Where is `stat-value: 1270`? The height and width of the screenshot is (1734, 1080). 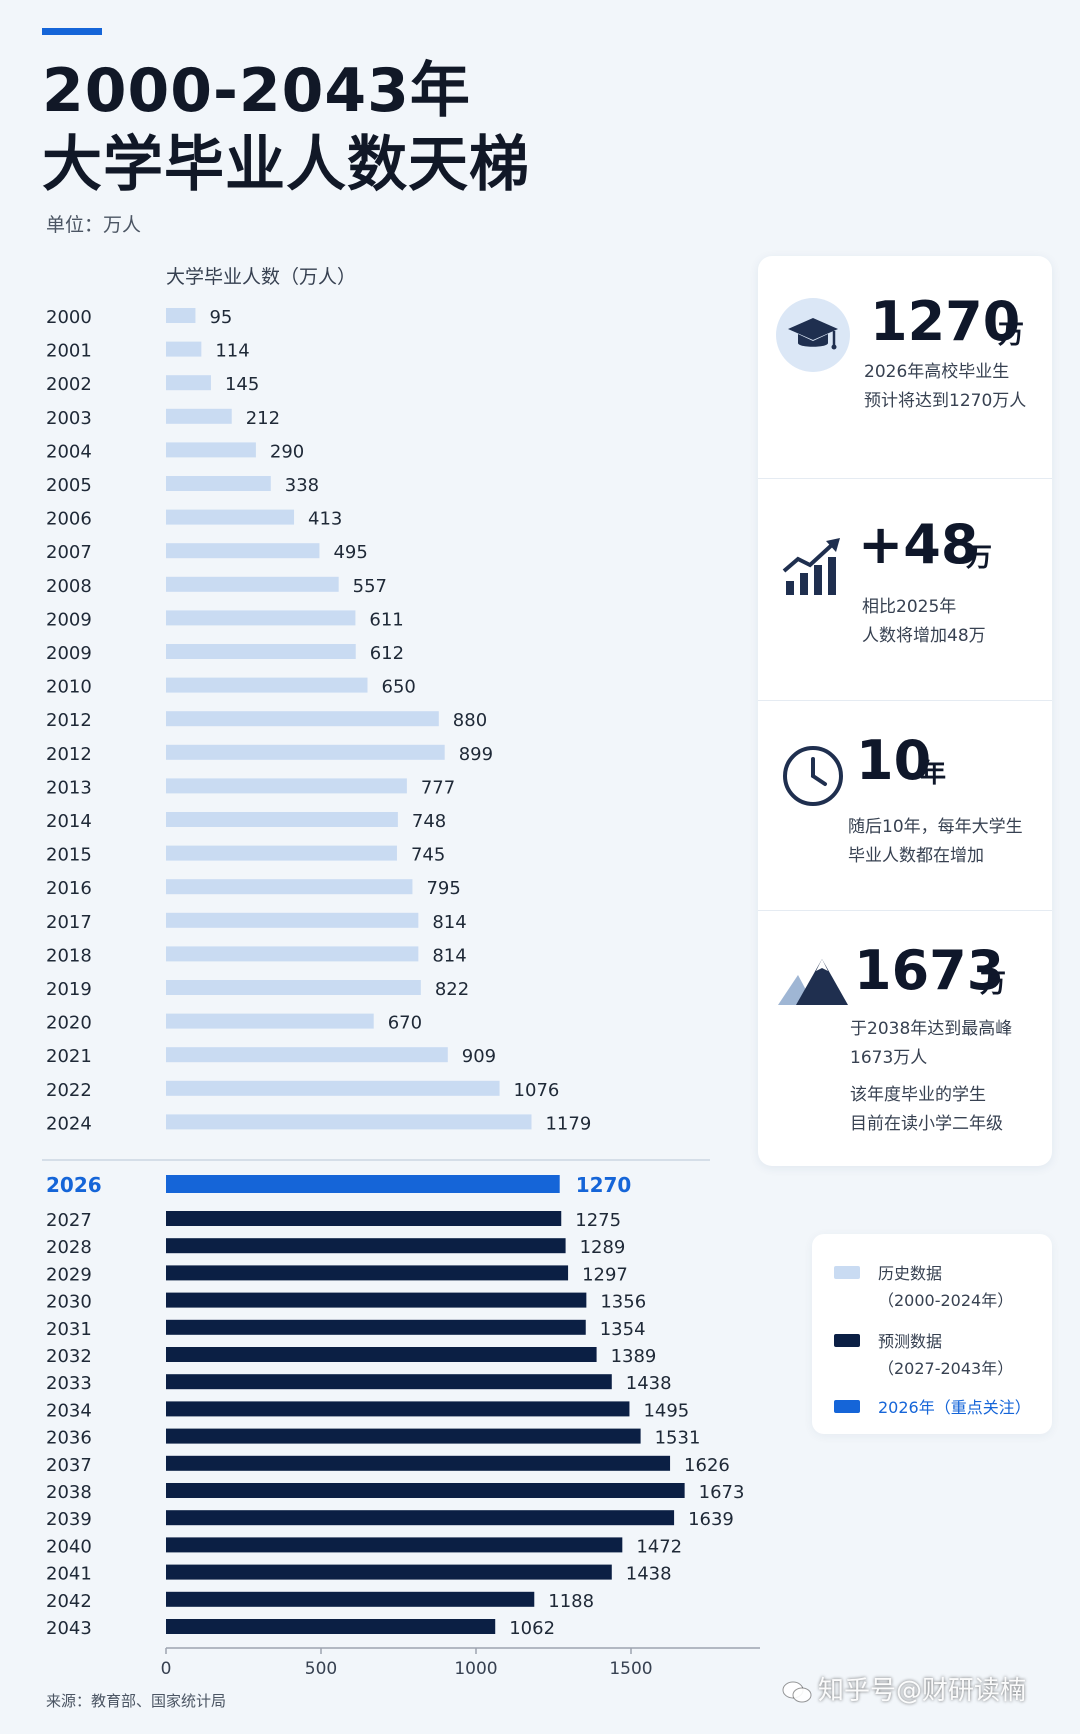 stat-value: 1270 is located at coordinates (945, 321).